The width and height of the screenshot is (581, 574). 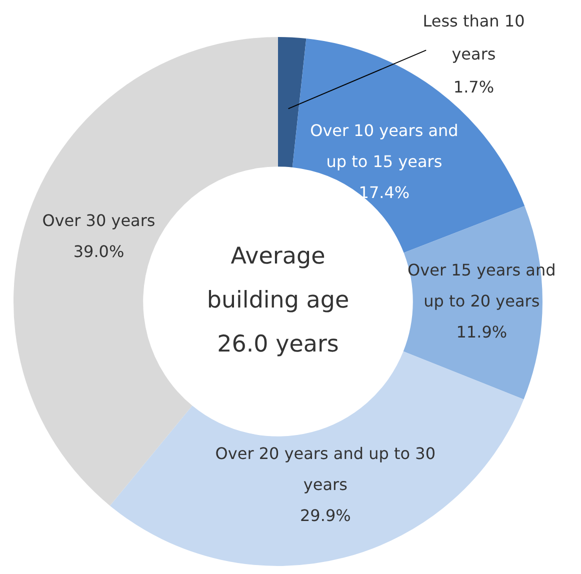 What do you see at coordinates (325, 516) in the screenshot?
I see `data-label: 29.9%` at bounding box center [325, 516].